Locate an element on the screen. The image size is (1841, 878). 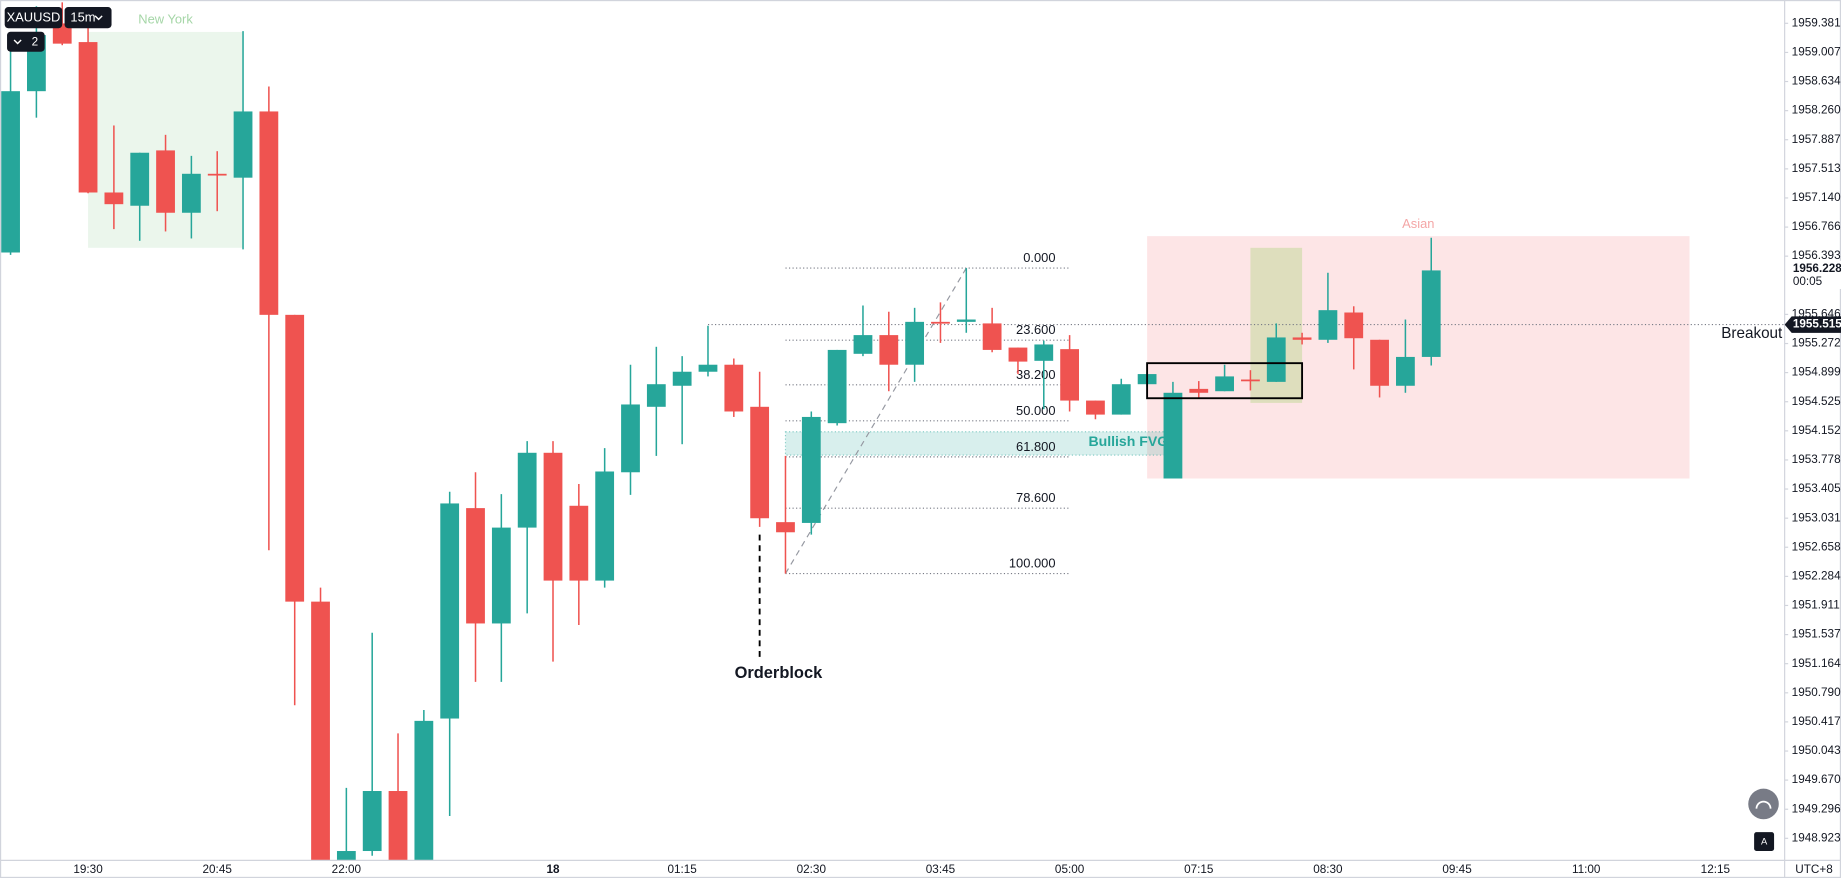
symbol: XAUUSD is located at coordinates (34, 17).